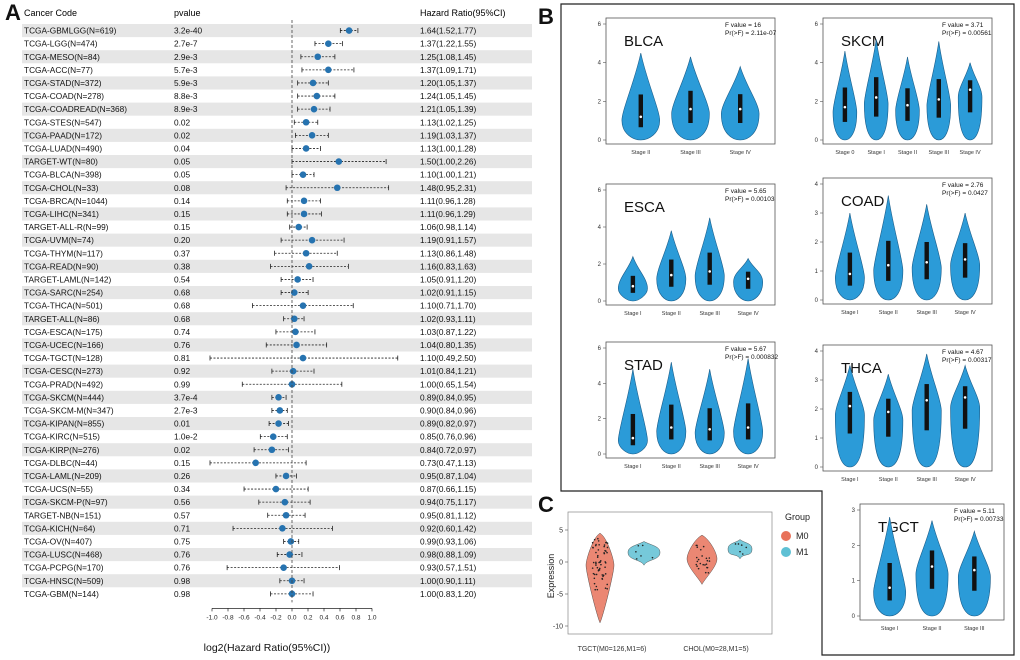 Image resolution: width=1020 pixels, height=660 pixels. Describe the element at coordinates (740, 549) in the screenshot. I see `chol-m1-violin` at that location.